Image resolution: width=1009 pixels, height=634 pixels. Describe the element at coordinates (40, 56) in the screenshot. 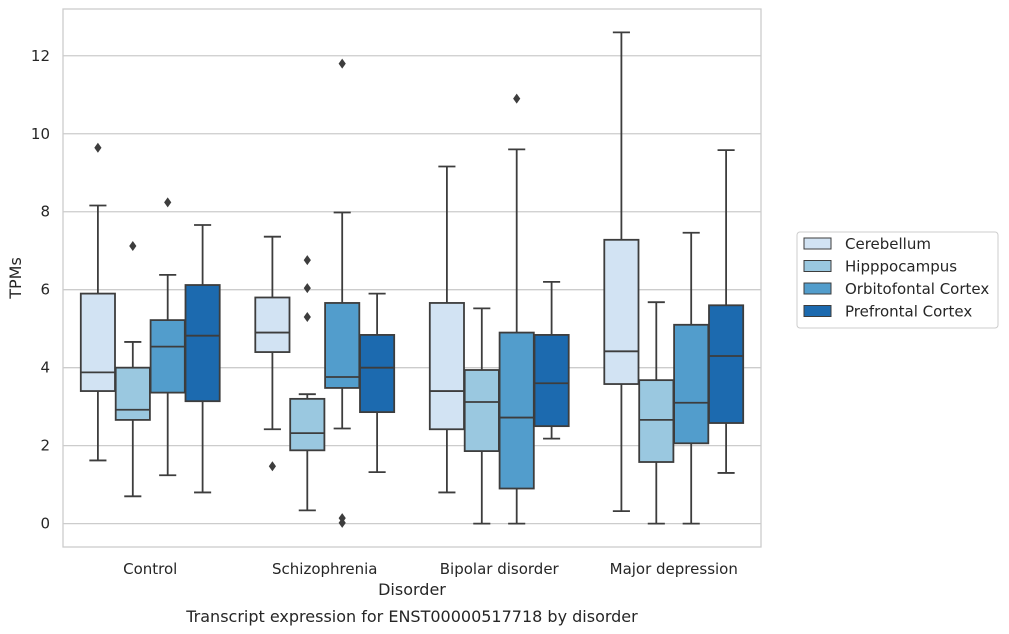

I see `y-tick-label: 12` at that location.